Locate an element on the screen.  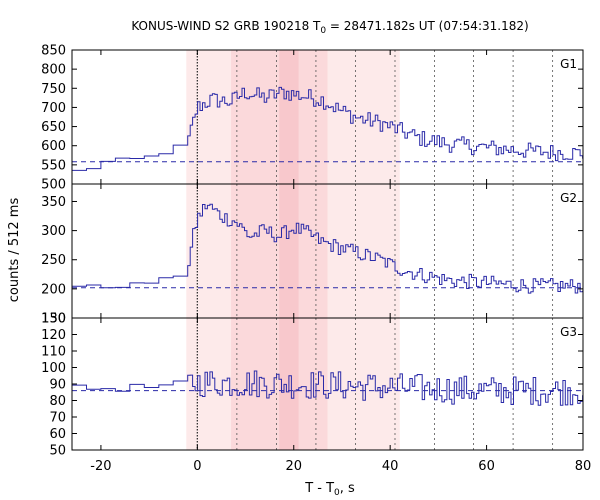
y-tick-label: 350 is located at coordinates (53, 202).